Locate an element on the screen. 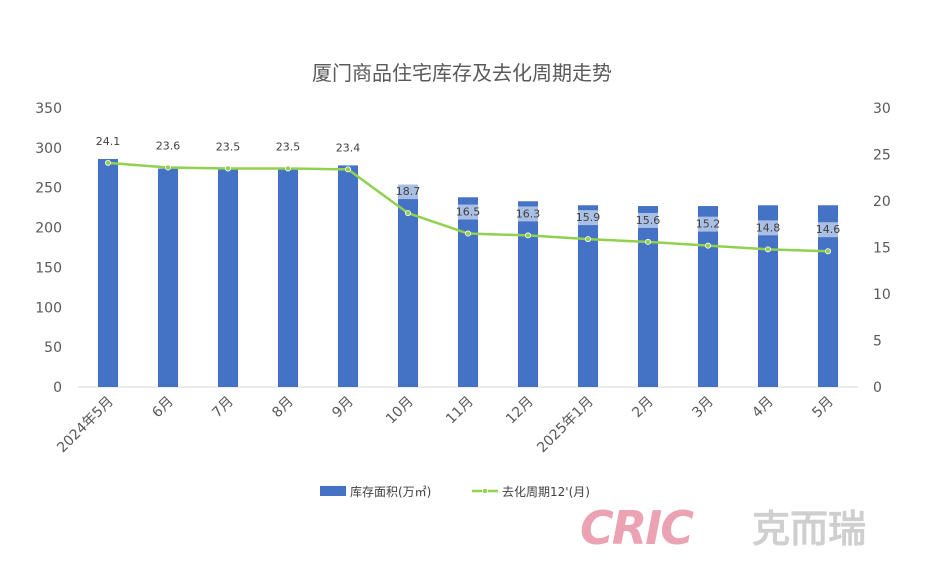 Image resolution: width=951 pixels, height=579 pixels. right-axis: 0 5 10 15 20 25 30 is located at coordinates (882, 248).